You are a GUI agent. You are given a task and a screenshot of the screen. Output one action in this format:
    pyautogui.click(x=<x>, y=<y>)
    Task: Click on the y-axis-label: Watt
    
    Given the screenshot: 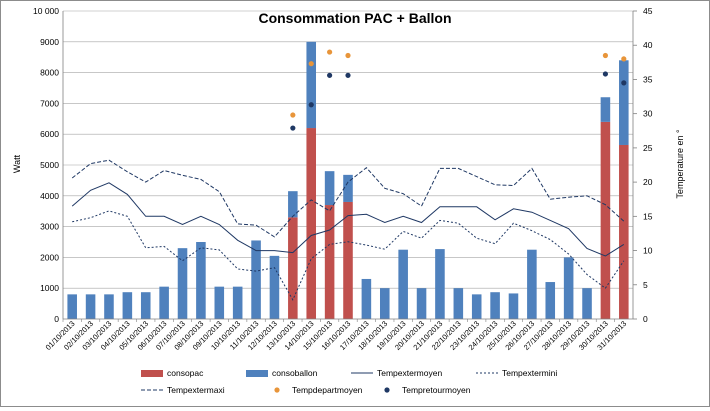 What is the action you would take?
    pyautogui.click(x=17, y=163)
    